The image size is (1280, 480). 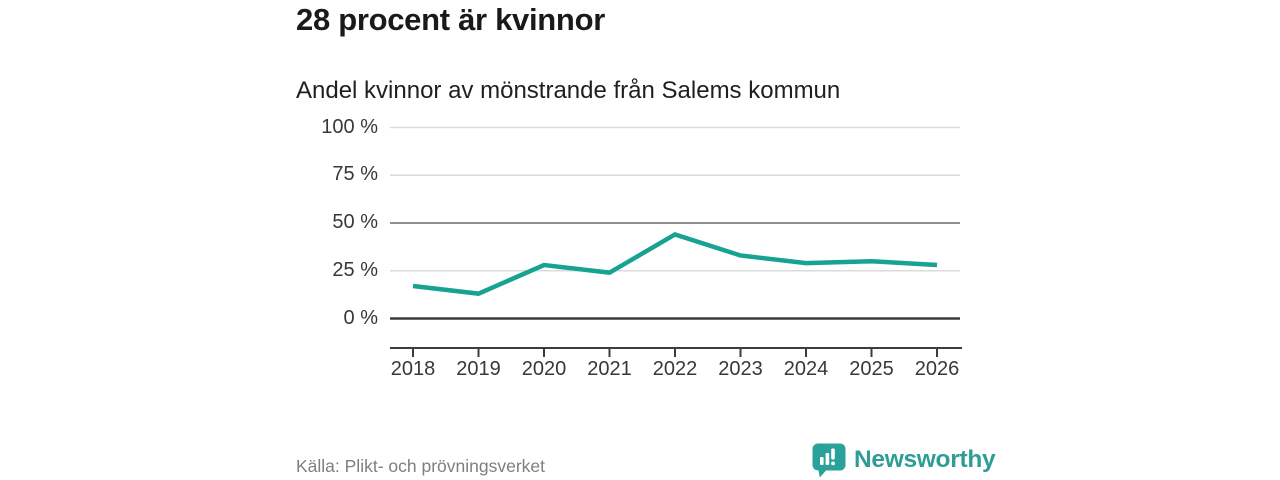 I want to click on newsworthy-logo-icon, so click(x=829, y=460).